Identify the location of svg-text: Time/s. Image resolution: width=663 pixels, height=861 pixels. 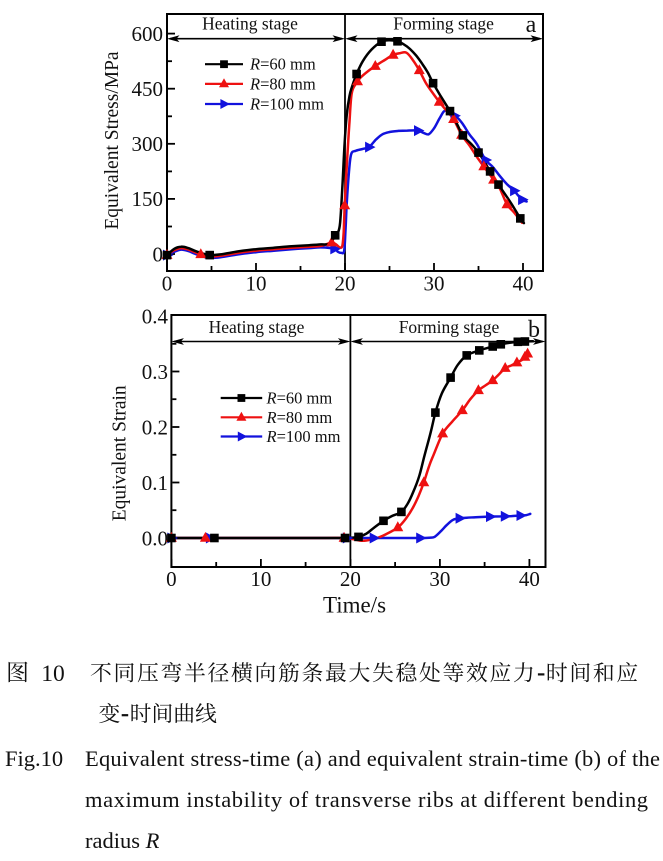
(354, 605).